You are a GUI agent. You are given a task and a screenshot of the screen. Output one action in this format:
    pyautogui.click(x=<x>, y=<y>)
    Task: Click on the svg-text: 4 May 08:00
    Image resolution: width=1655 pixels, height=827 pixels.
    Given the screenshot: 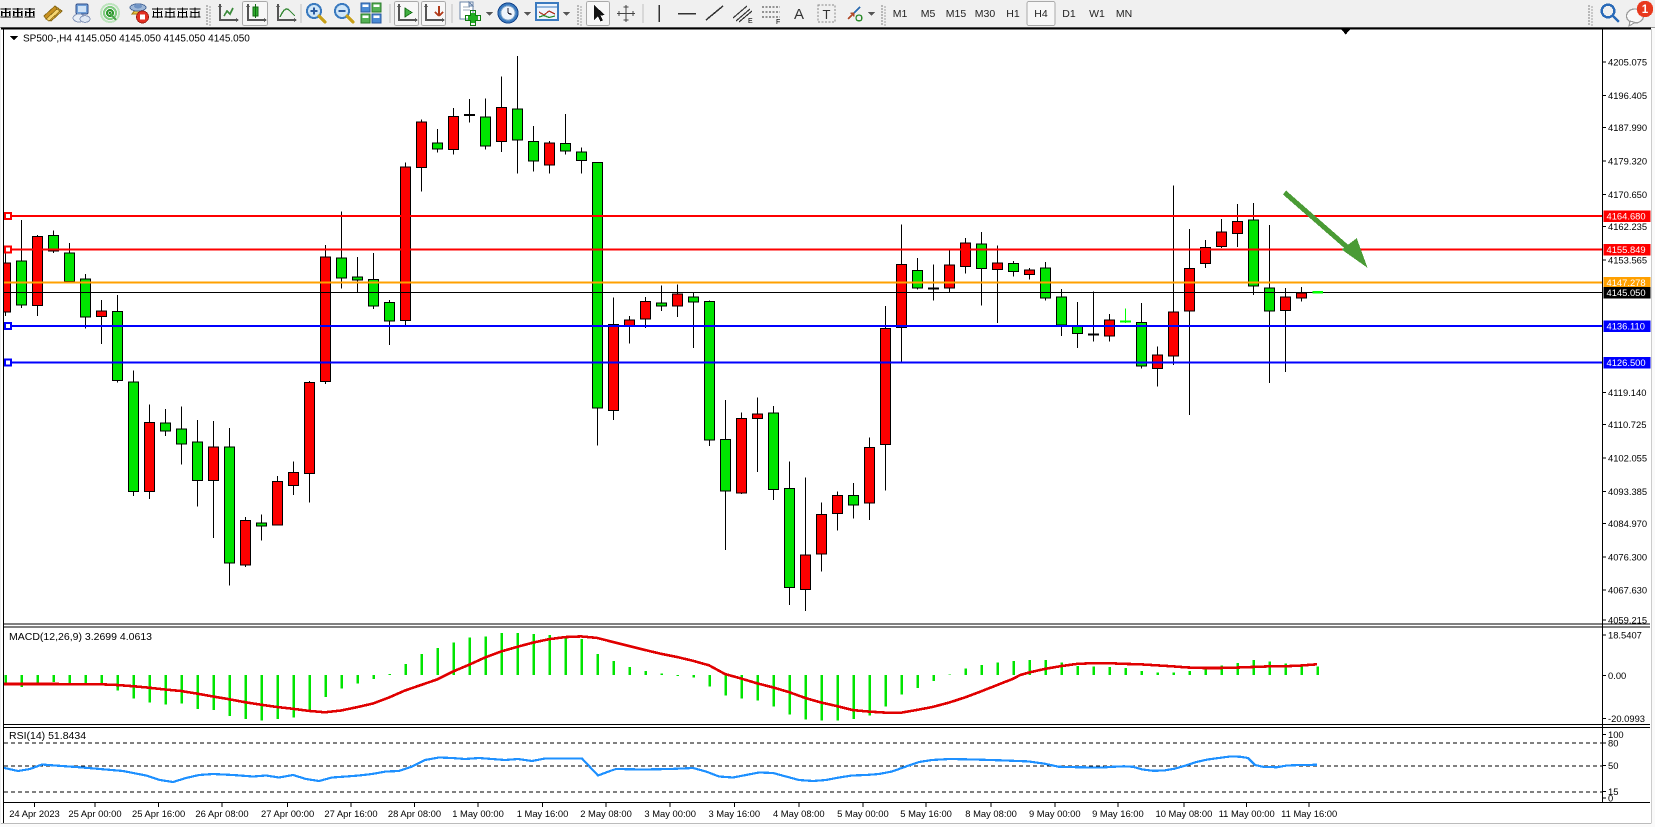 What is the action you would take?
    pyautogui.click(x=799, y=813)
    